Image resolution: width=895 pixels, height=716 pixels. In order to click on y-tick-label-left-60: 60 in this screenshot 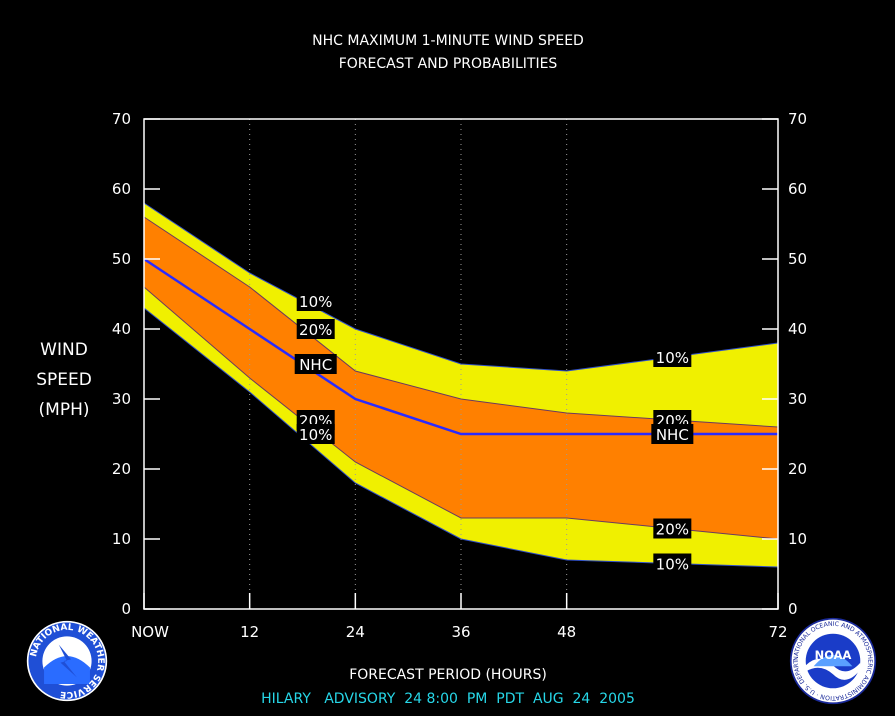, I will do `click(121, 189)`.